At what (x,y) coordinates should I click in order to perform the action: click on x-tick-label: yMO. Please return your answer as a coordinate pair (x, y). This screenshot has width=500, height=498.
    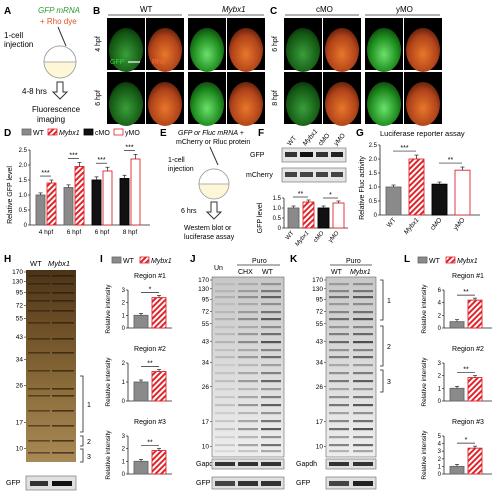
    Looking at the image, I should click on (459, 224).